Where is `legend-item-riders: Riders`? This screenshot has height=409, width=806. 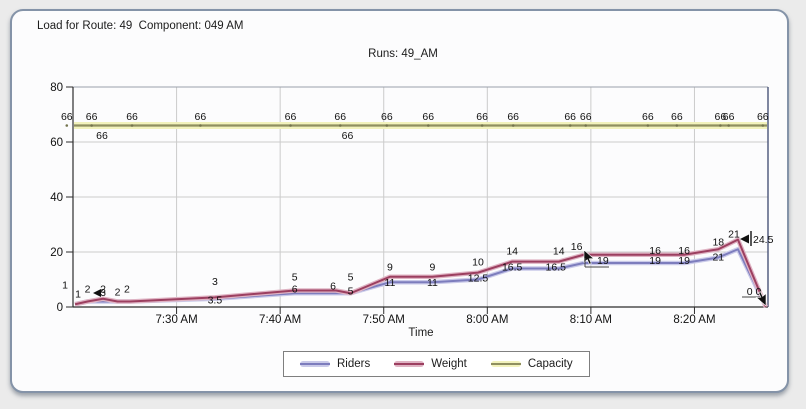
legend-item-riders: Riders is located at coordinates (335, 364).